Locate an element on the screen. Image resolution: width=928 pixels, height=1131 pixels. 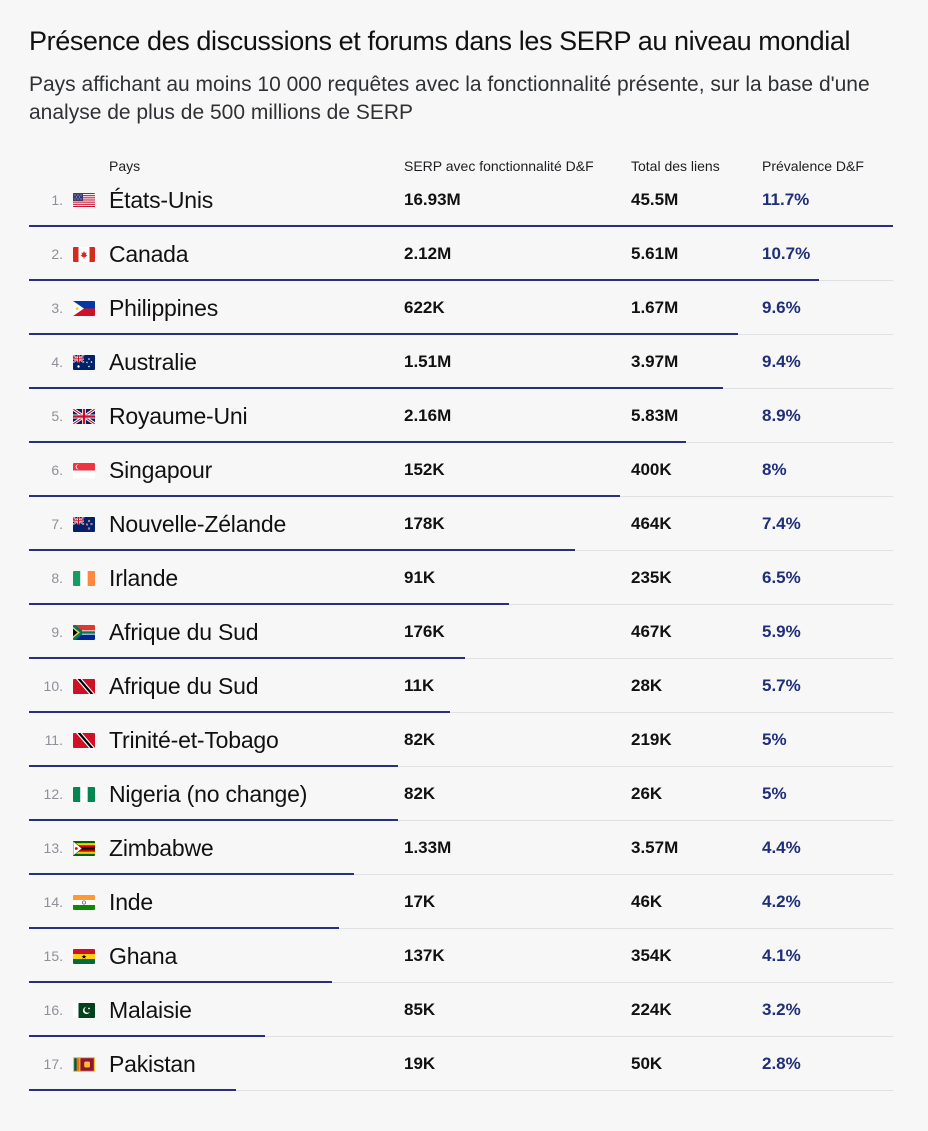
serp-value: 2.12M is located at coordinates (428, 253).